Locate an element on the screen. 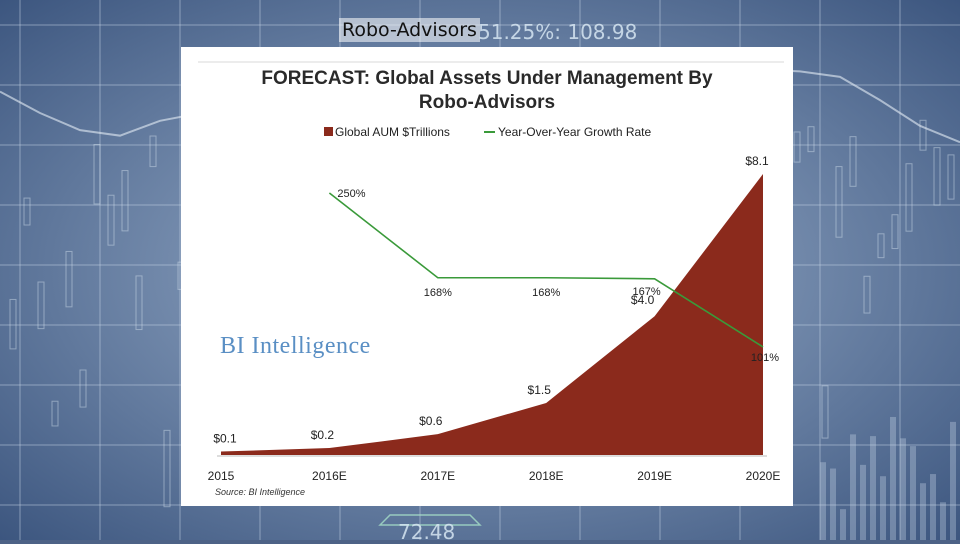 This screenshot has width=960, height=544. growth-line is located at coordinates (546, 270).